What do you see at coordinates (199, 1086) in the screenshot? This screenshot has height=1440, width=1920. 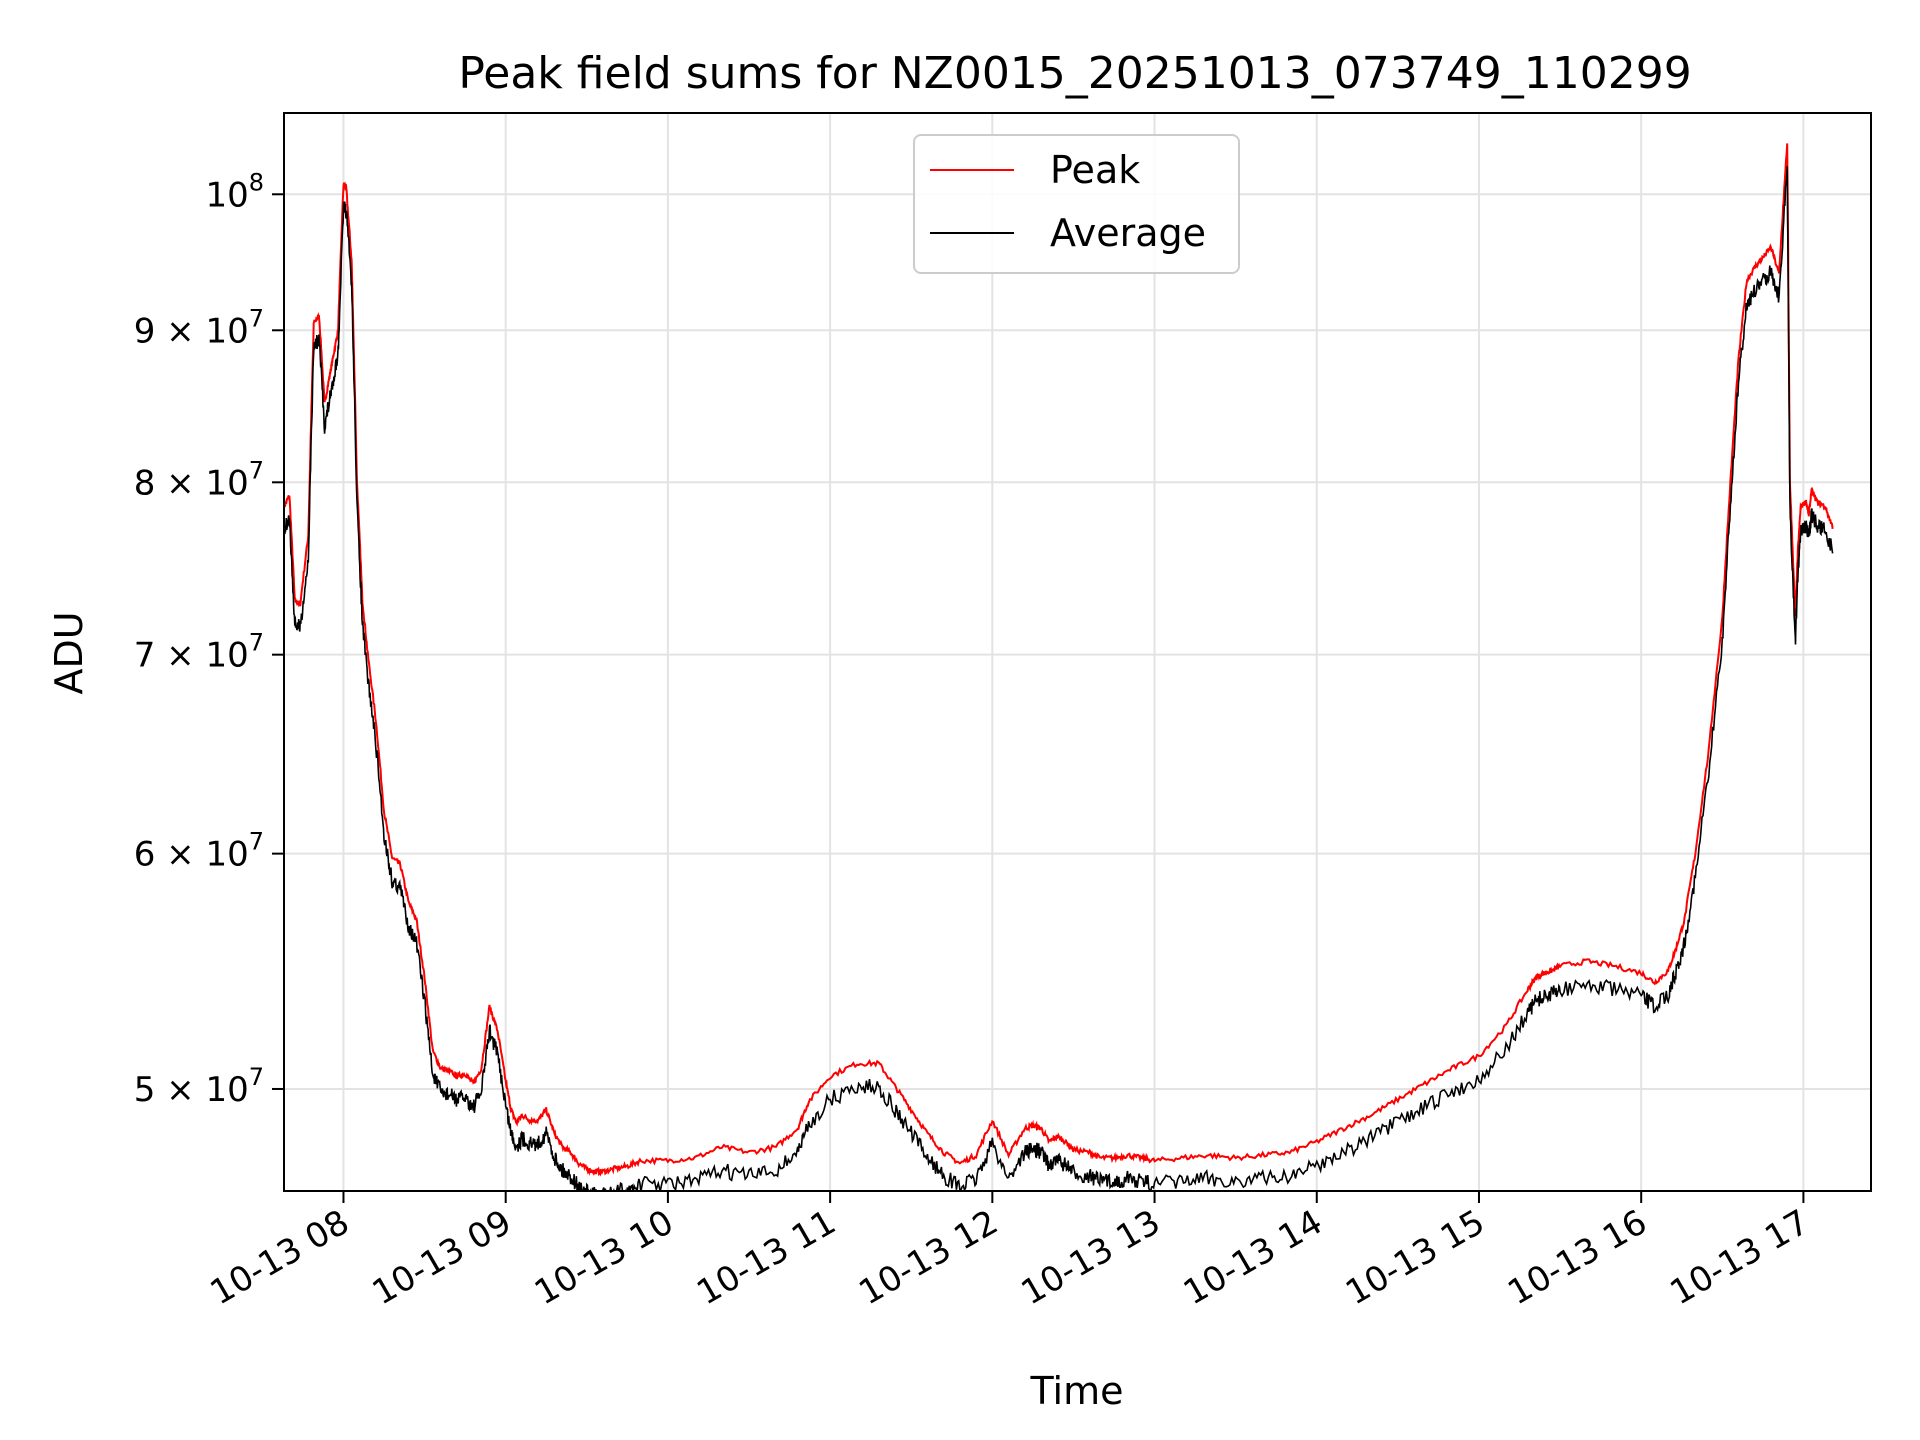 I see `y-tick-label: 5 × 107` at bounding box center [199, 1086].